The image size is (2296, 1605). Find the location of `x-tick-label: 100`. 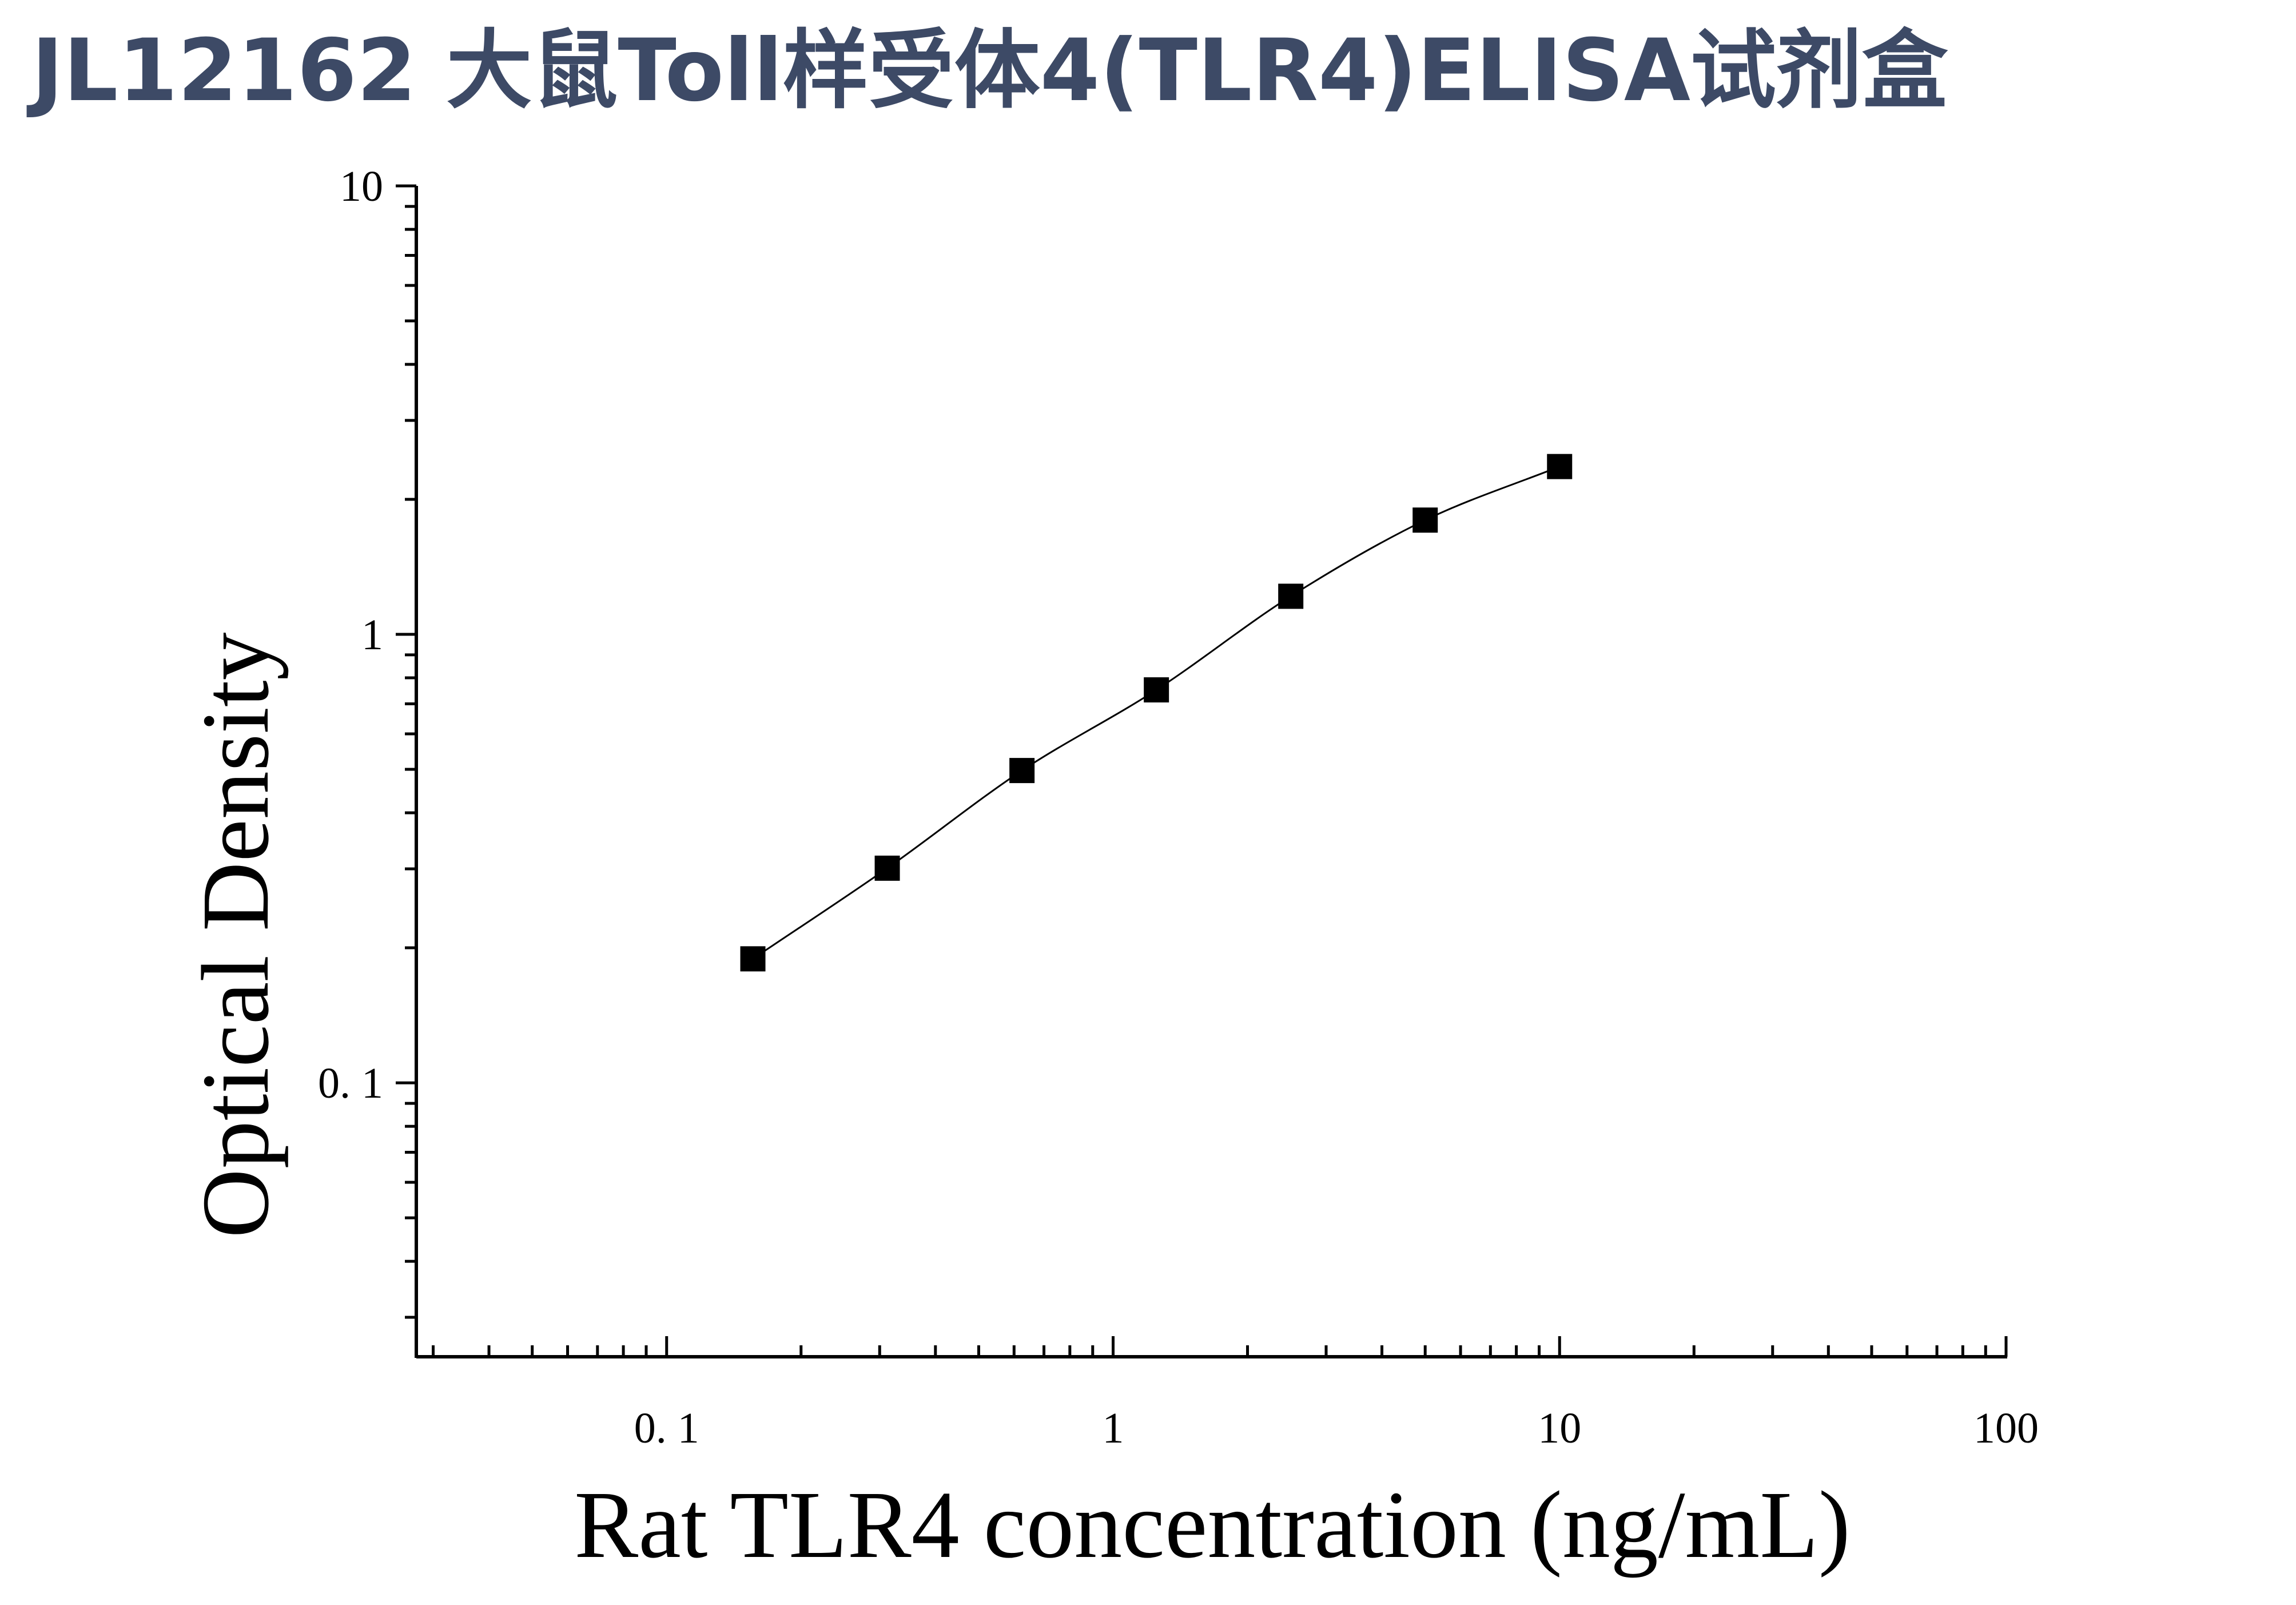

x-tick-label: 100 is located at coordinates (2006, 1428).